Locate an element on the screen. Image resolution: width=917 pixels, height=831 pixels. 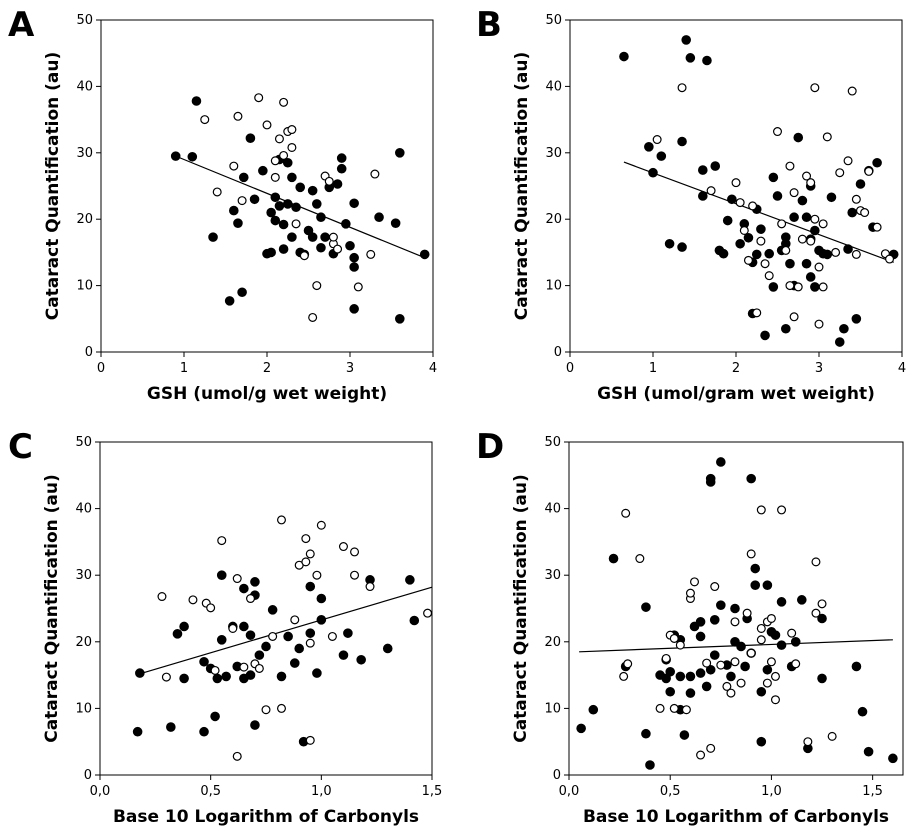
x-tick-label: 3 is located at coordinates (350, 368).